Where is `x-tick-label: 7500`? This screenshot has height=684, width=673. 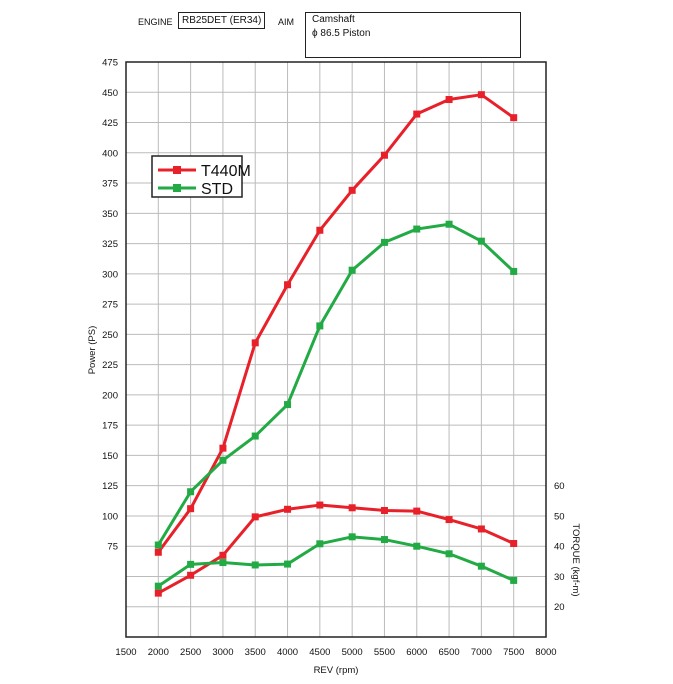 x-tick-label: 7500 is located at coordinates (513, 652).